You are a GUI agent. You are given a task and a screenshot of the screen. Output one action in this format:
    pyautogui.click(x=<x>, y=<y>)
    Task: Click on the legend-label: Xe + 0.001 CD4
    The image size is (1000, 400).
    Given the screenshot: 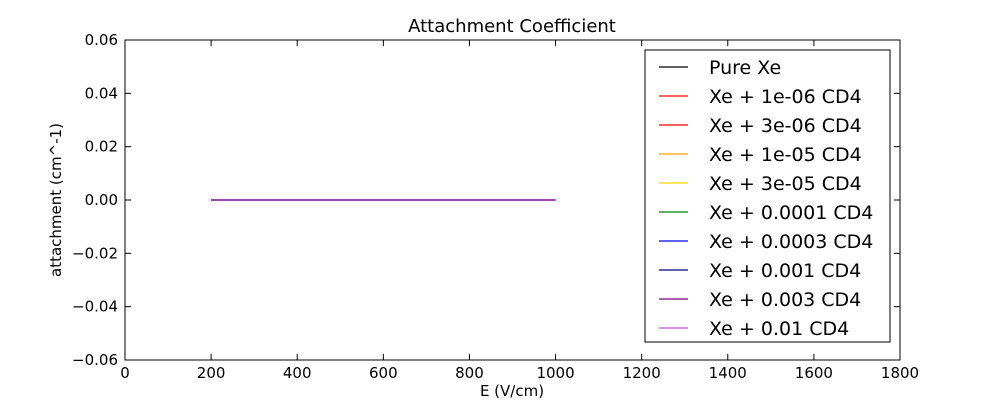 What is the action you would take?
    pyautogui.click(x=785, y=271)
    